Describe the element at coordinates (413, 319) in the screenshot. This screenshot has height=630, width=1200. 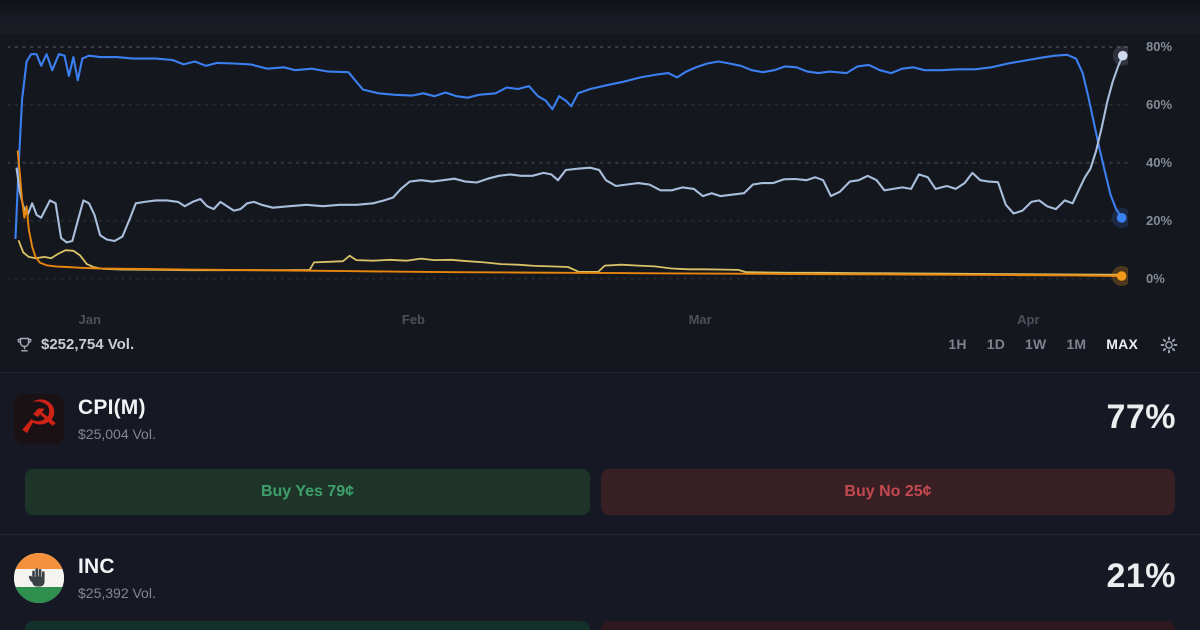
I see `x-tick-feb: Feb` at that location.